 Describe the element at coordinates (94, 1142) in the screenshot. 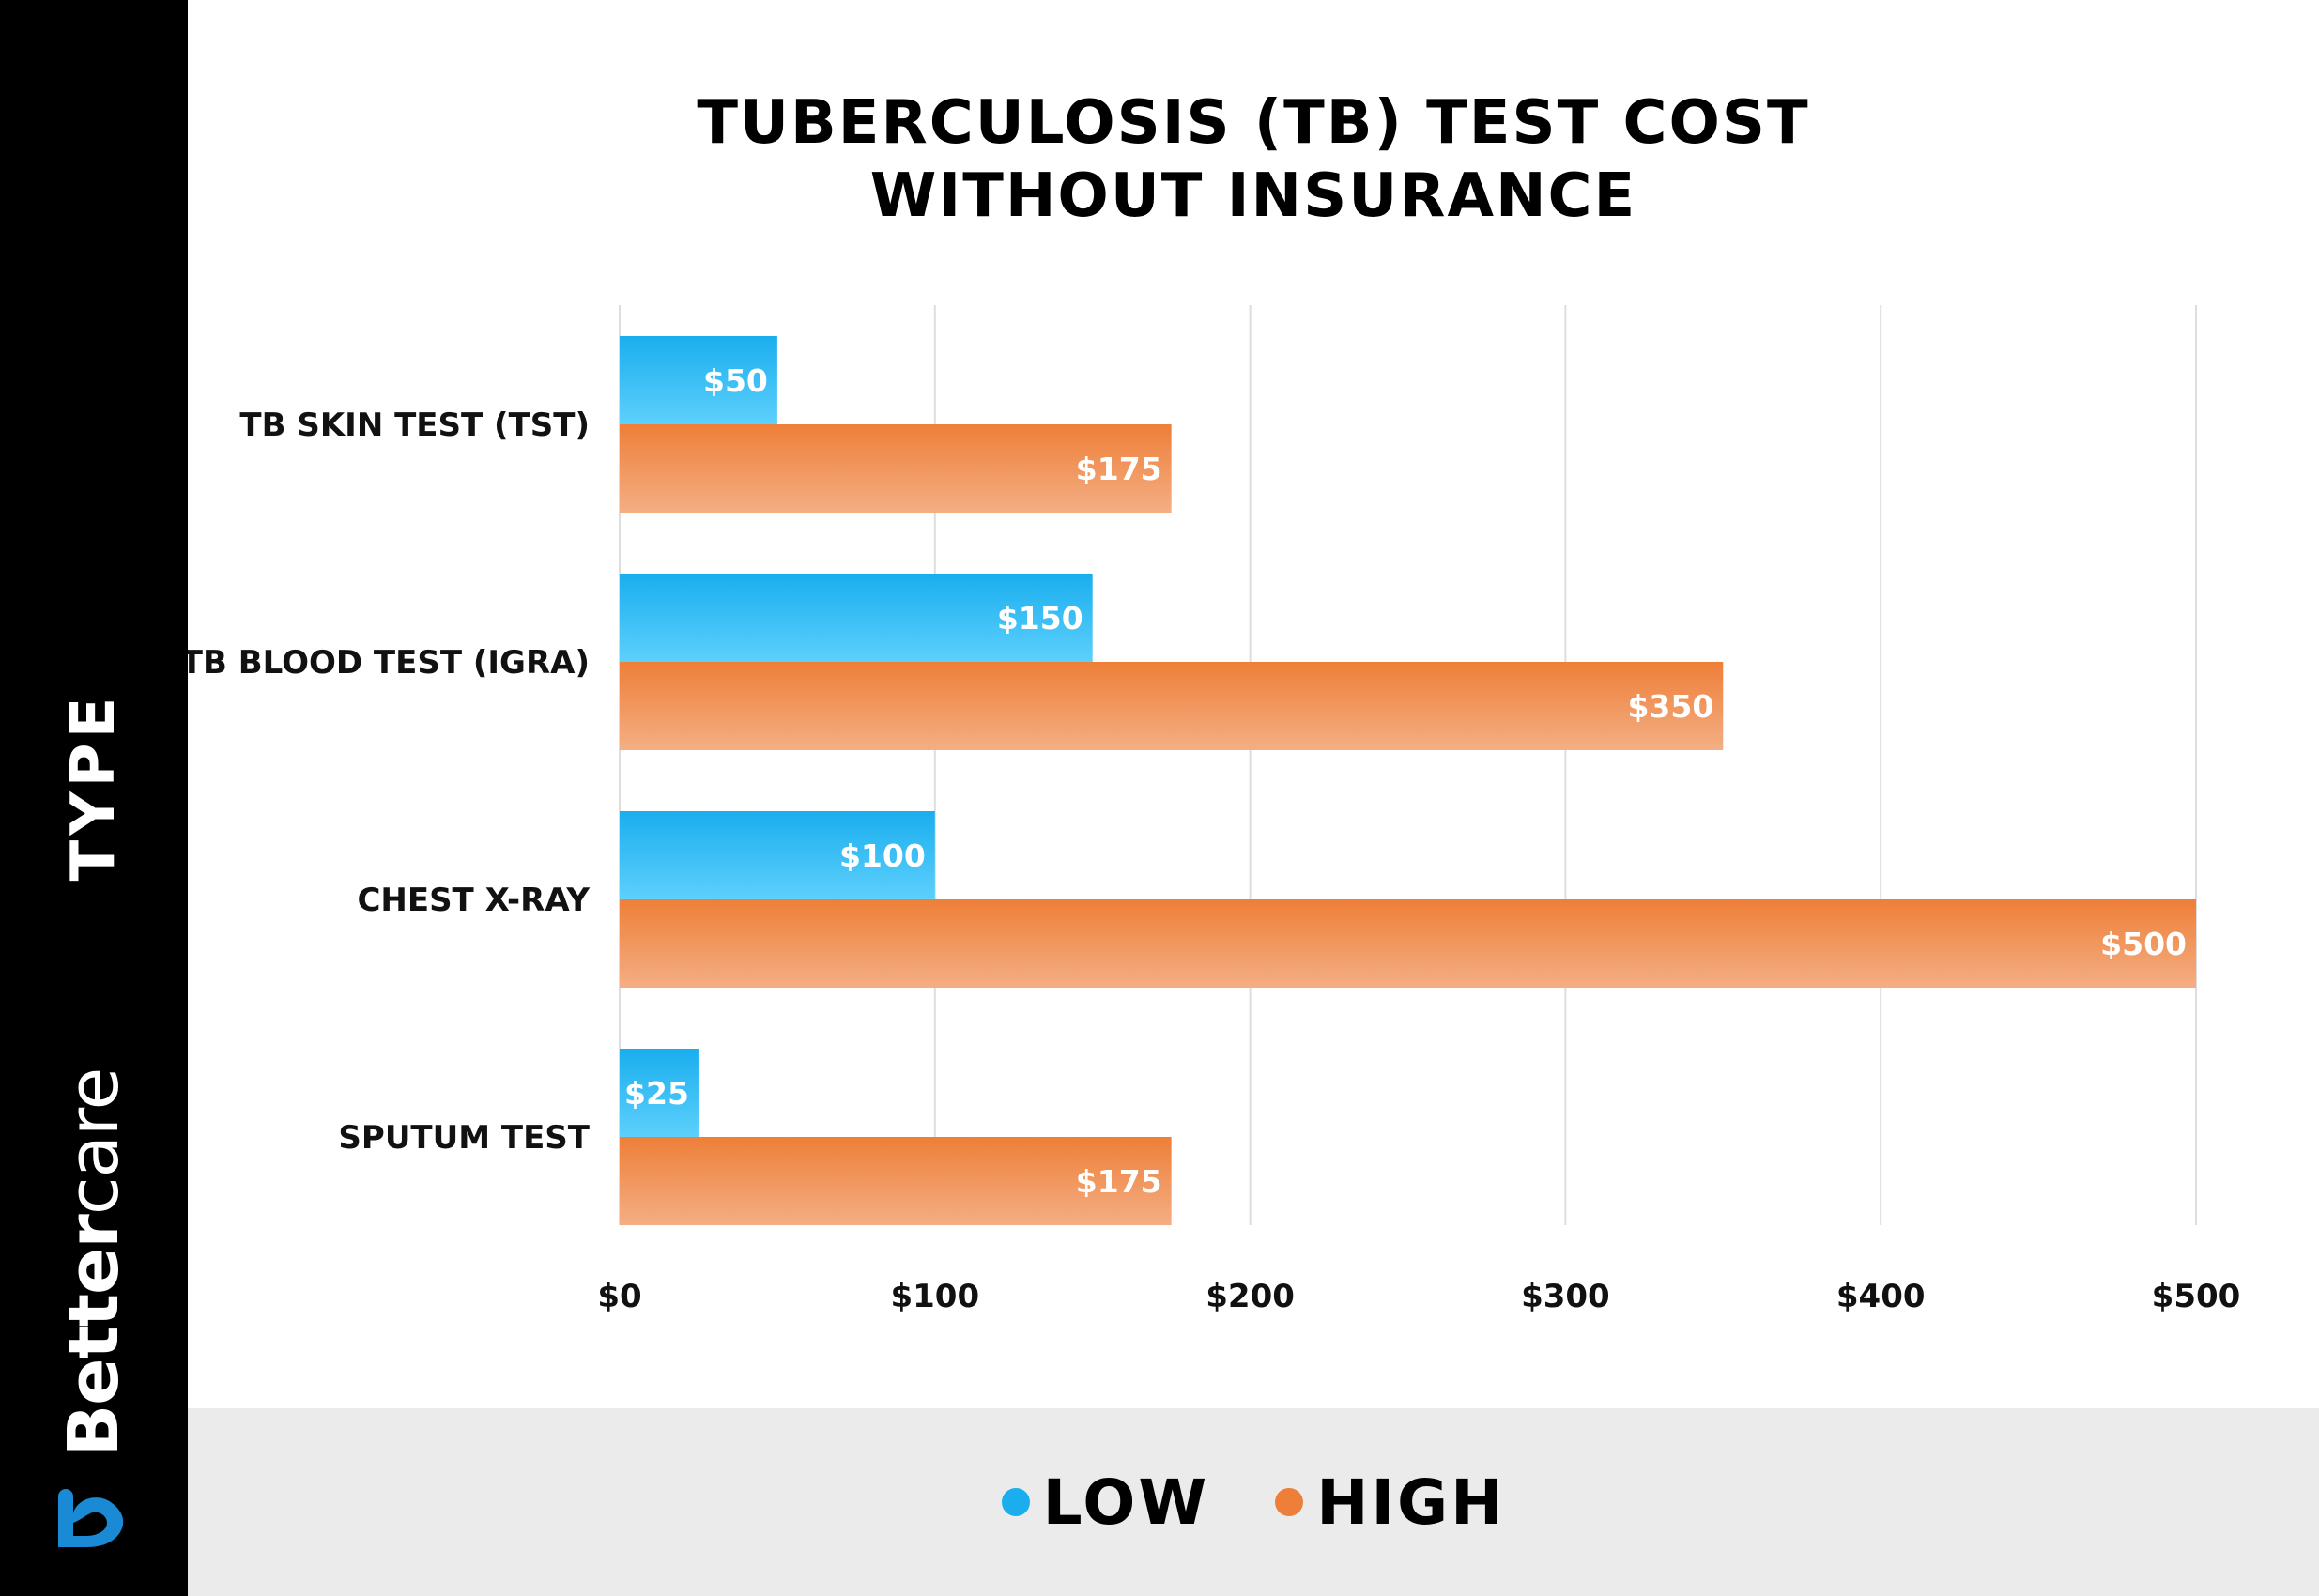

I see `brand-name-light: care` at that location.